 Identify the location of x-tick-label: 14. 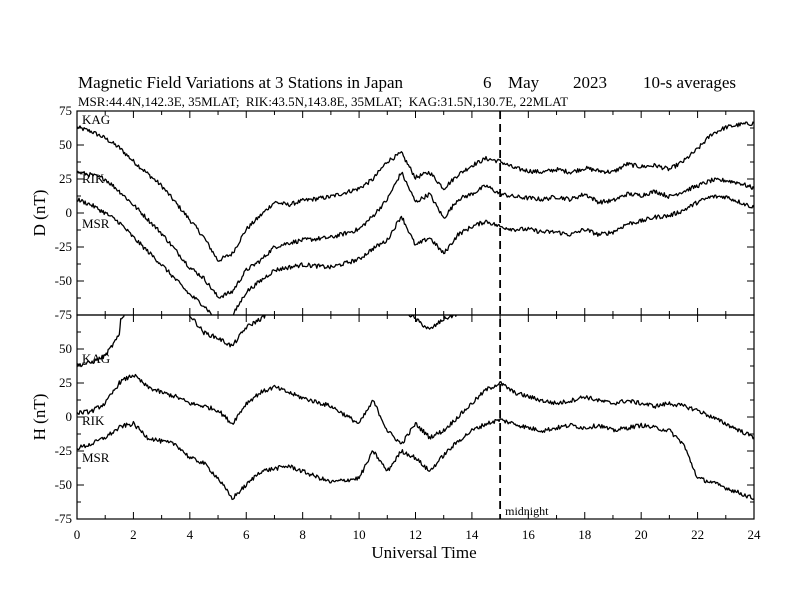
(472, 534).